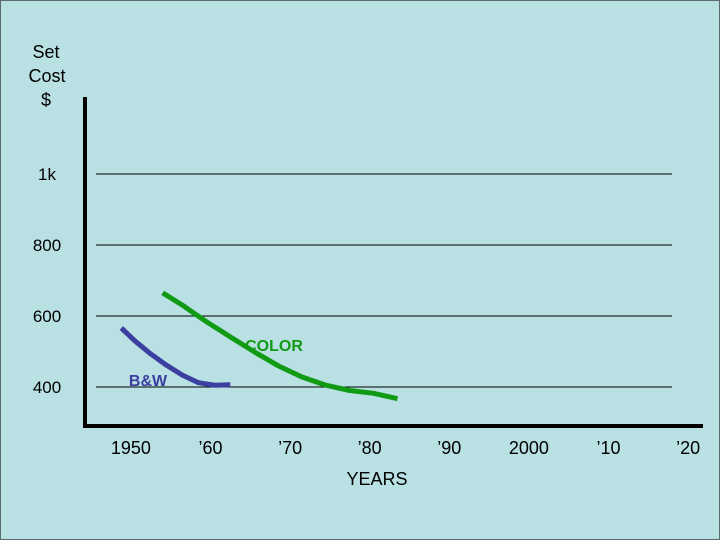 The width and height of the screenshot is (720, 540). What do you see at coordinates (405, 448) in the screenshot?
I see `x-tick-labels: 1950 ’60 ’70 ’80 ’90 2000 ’10 ’20` at bounding box center [405, 448].